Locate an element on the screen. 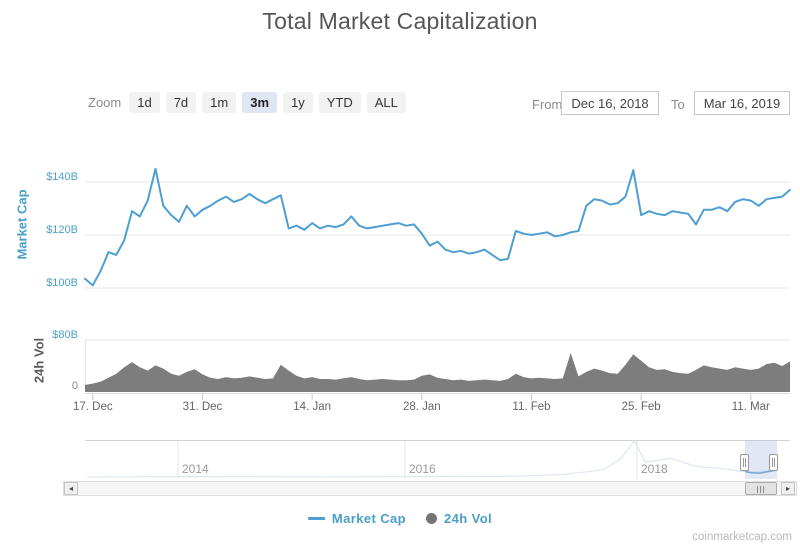  navigator-year-label: 2018 is located at coordinates (654, 469).